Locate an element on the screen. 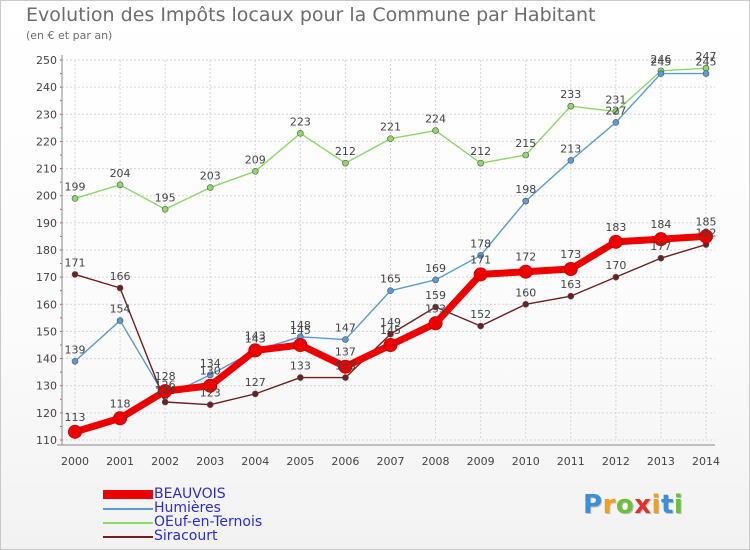 Image resolution: width=750 pixels, height=550 pixels. data-label-humi-res: 126 is located at coordinates (165, 385).